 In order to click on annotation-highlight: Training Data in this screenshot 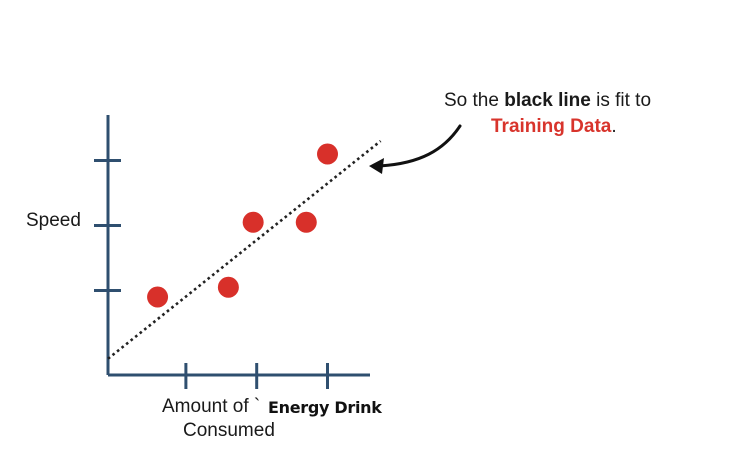, I will do `click(551, 126)`.